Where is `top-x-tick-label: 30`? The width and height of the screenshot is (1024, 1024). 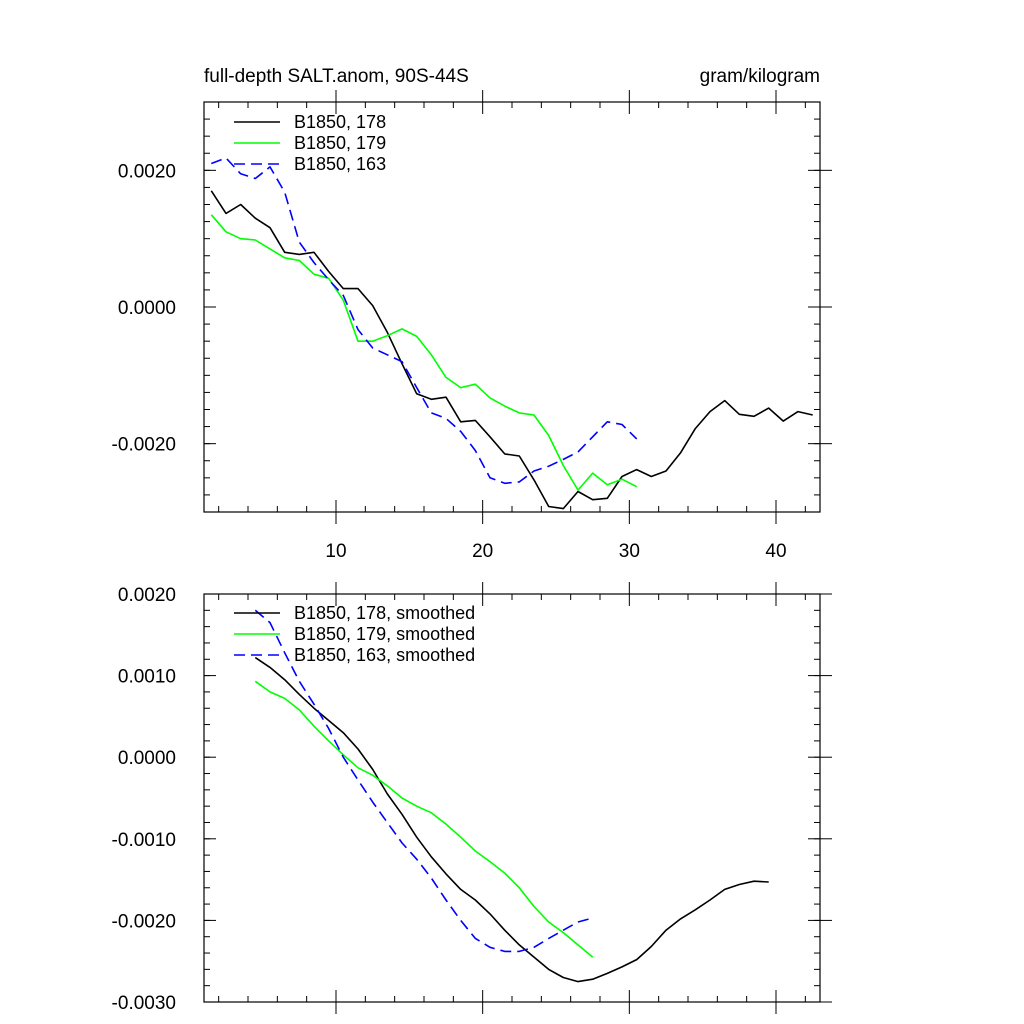
top-x-tick-label: 30 is located at coordinates (629, 551).